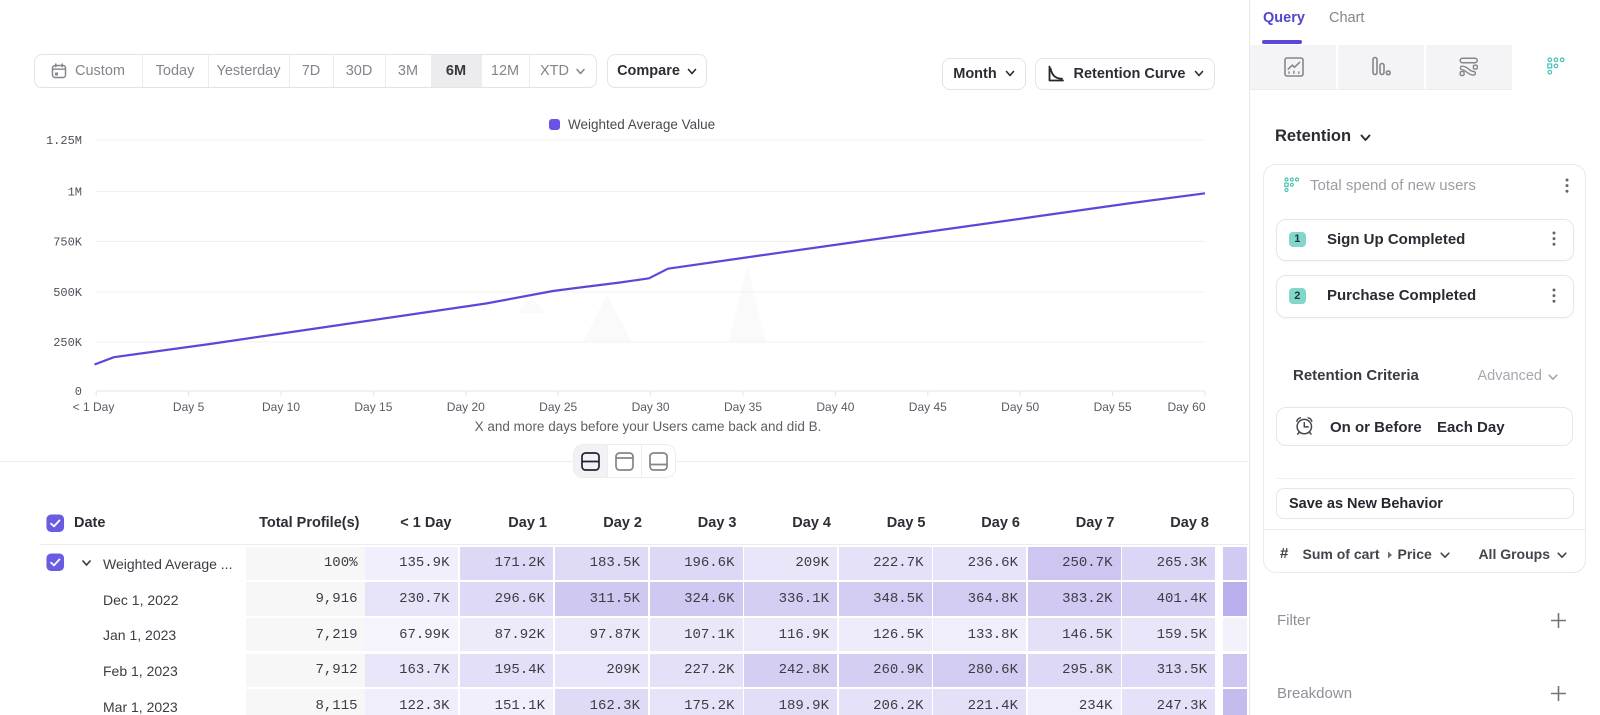  Describe the element at coordinates (743, 407) in the screenshot. I see `svg-text: Day 35` at that location.